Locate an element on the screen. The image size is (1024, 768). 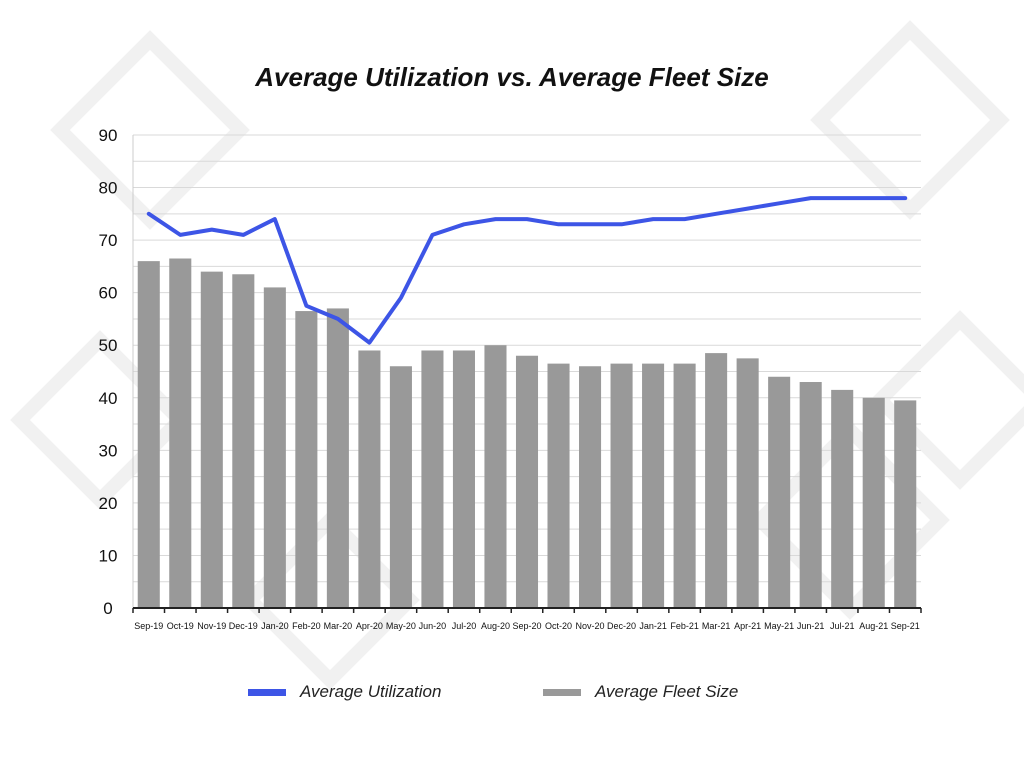
y-tick-label: 0 is located at coordinates (107, 608).